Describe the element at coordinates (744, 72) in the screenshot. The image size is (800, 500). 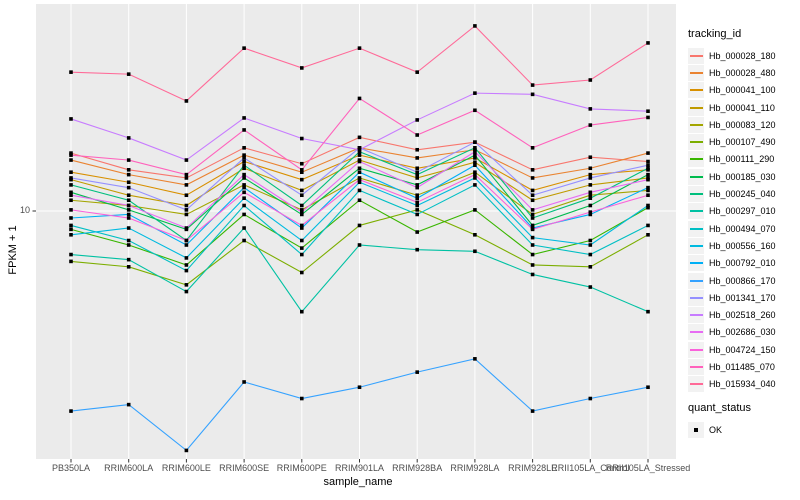
I see `legend-entry-Hb_000028_480: Hb_000028_480` at that location.